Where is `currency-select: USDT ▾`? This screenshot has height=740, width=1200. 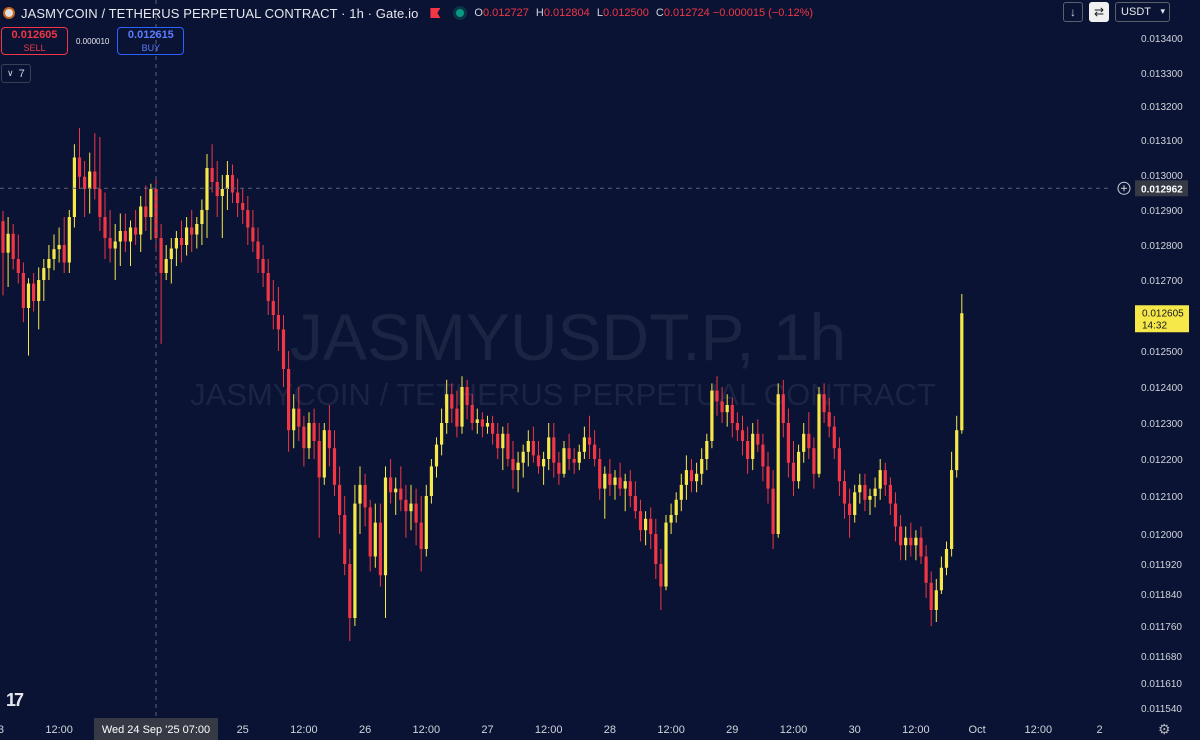
currency-select: USDT ▾ is located at coordinates (1142, 12).